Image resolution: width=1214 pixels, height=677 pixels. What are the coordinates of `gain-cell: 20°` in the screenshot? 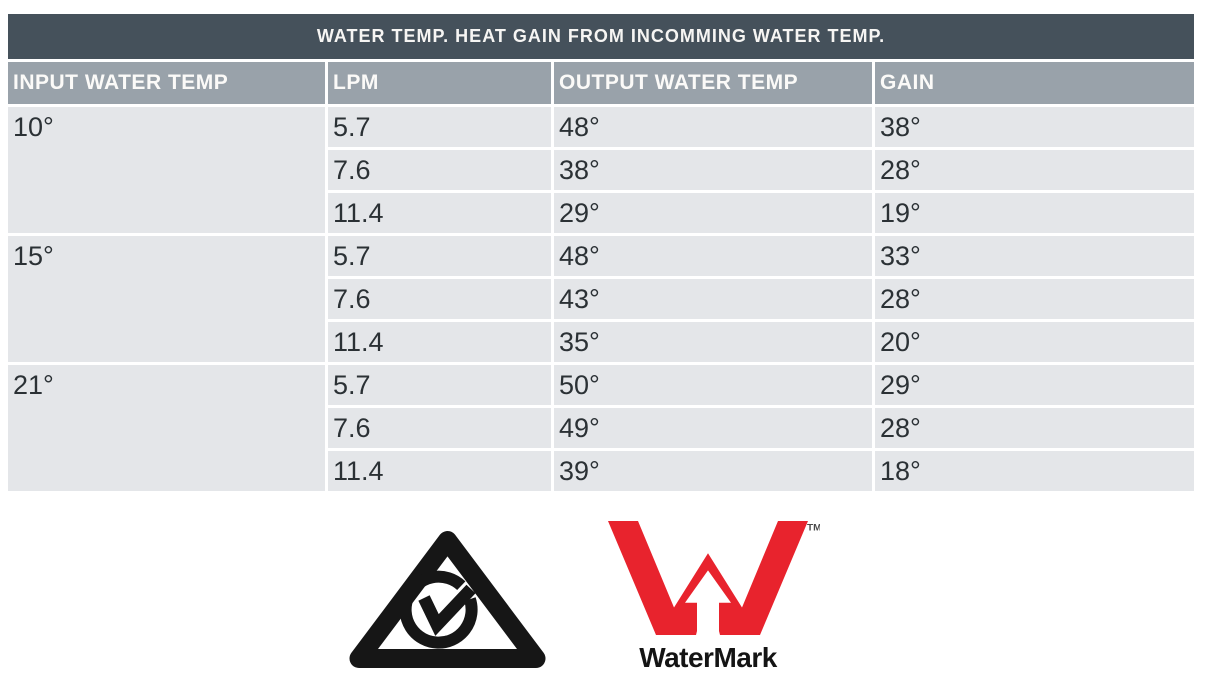 It's located at (1035, 342).